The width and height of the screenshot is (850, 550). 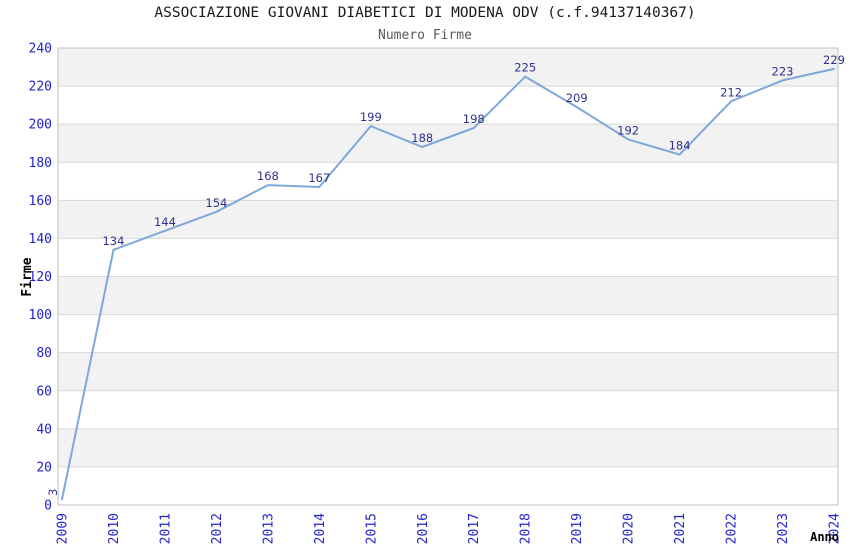 I want to click on y-axis-title: Firme, so click(x=27, y=277).